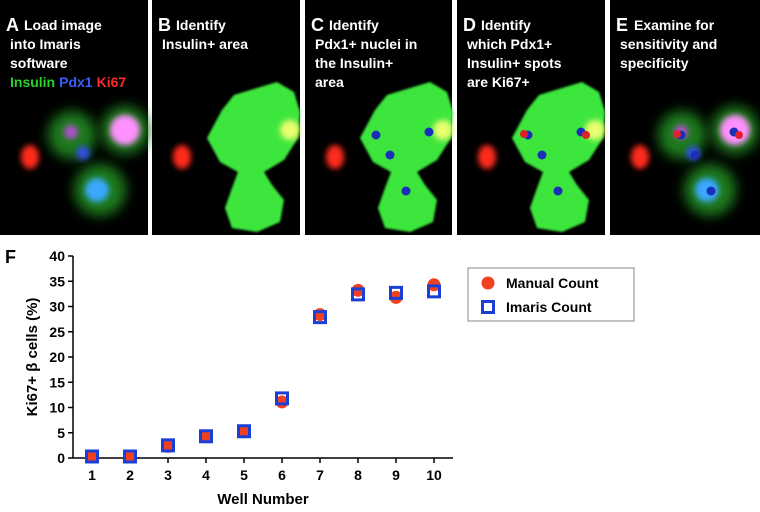 This screenshot has height=512, width=760. I want to click on stain-label: Pdx1, so click(76, 82).